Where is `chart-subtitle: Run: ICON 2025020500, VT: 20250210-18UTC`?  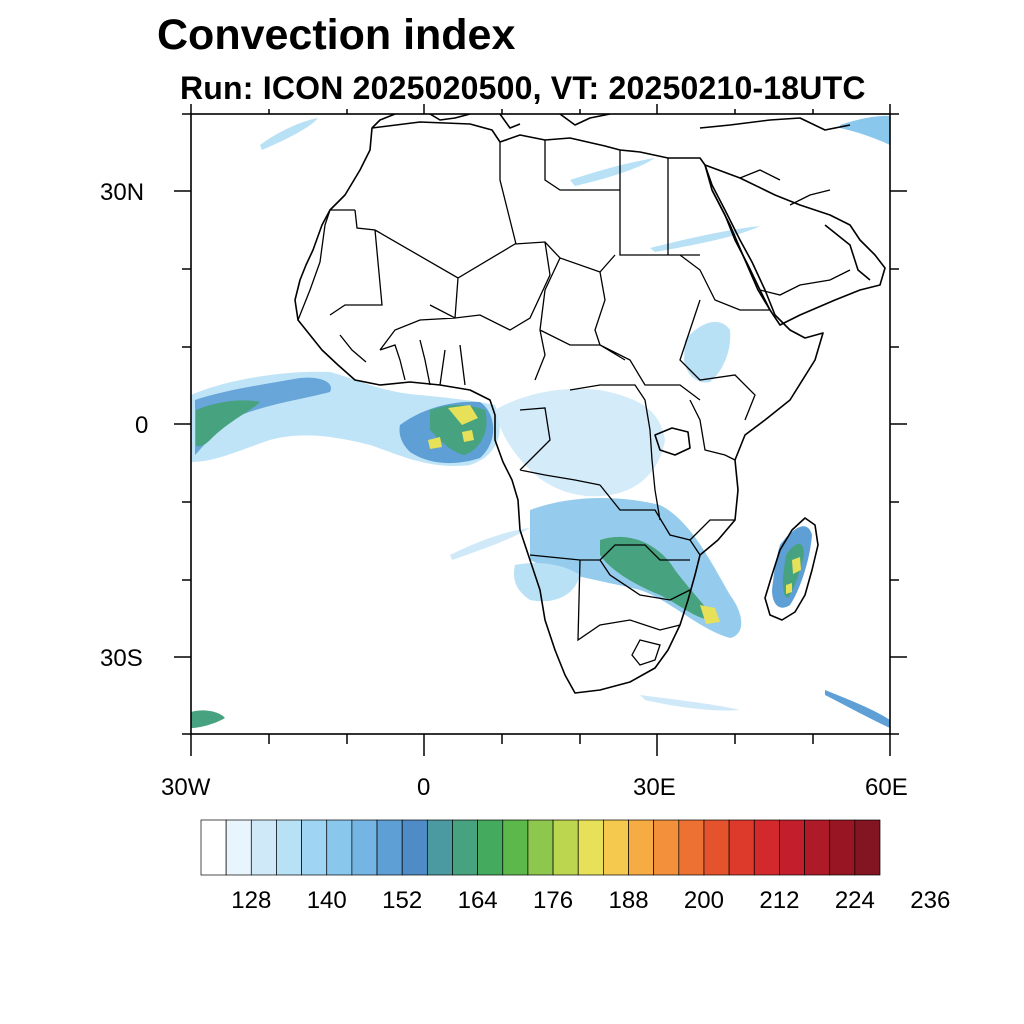 chart-subtitle: Run: ICON 2025020500, VT: 20250210-18UTC is located at coordinates (523, 88).